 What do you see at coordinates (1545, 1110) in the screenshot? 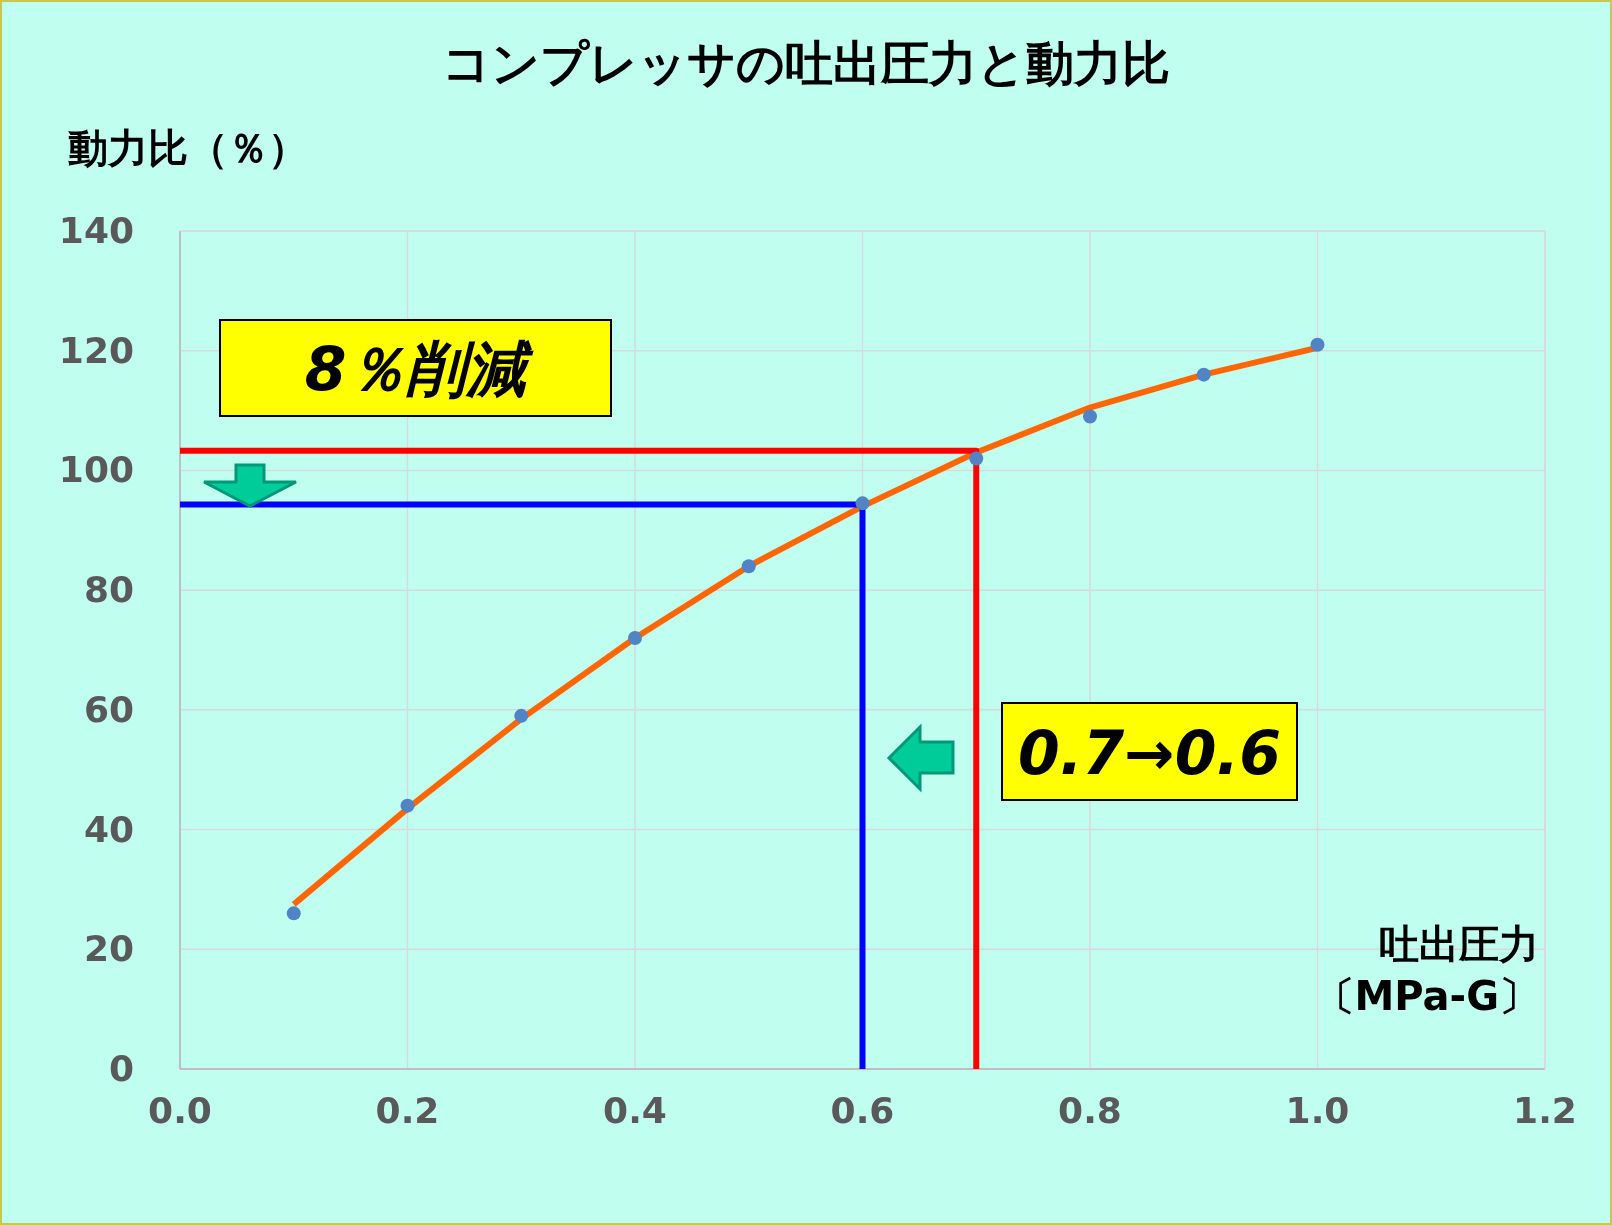
I see `x-tick-label: 1.2` at bounding box center [1545, 1110].